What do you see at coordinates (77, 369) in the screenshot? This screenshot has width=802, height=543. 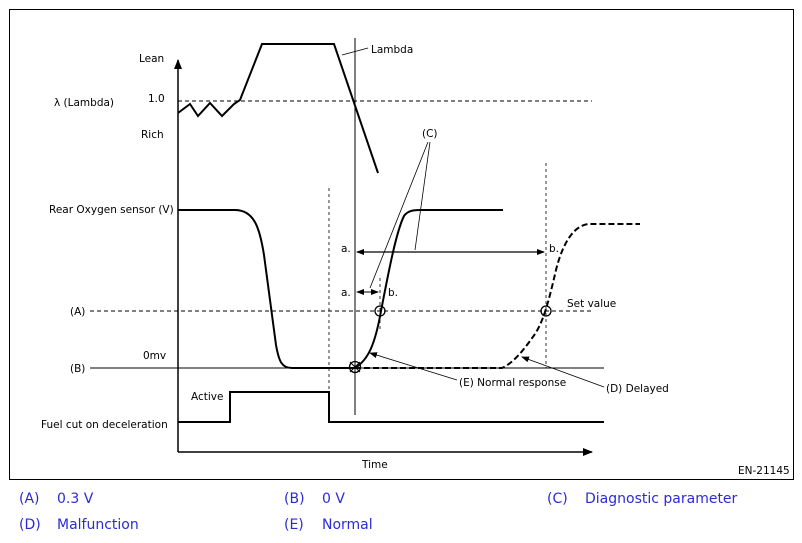 I see `b-level-label: (B)` at bounding box center [77, 369].